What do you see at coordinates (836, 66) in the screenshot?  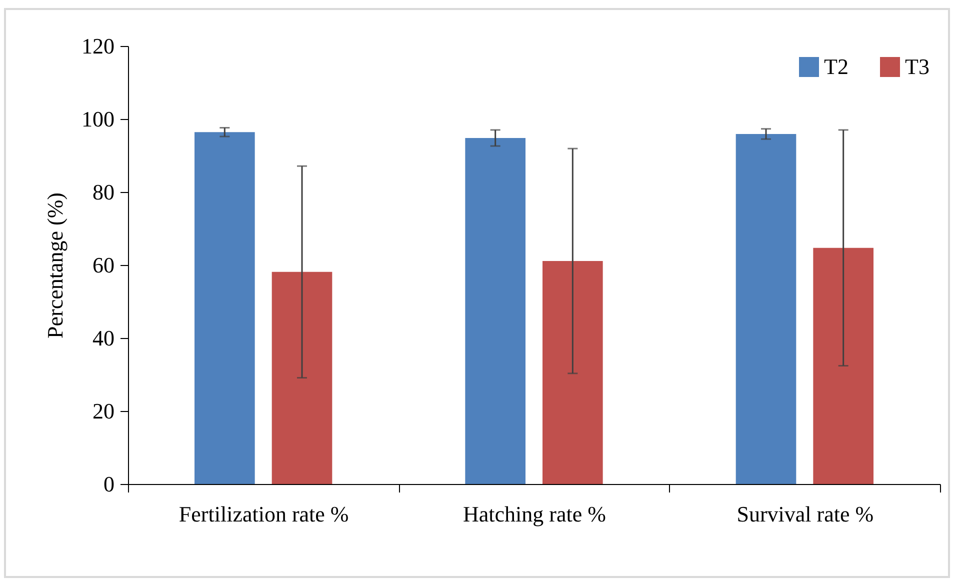 I see `legend-label: T2` at bounding box center [836, 66].